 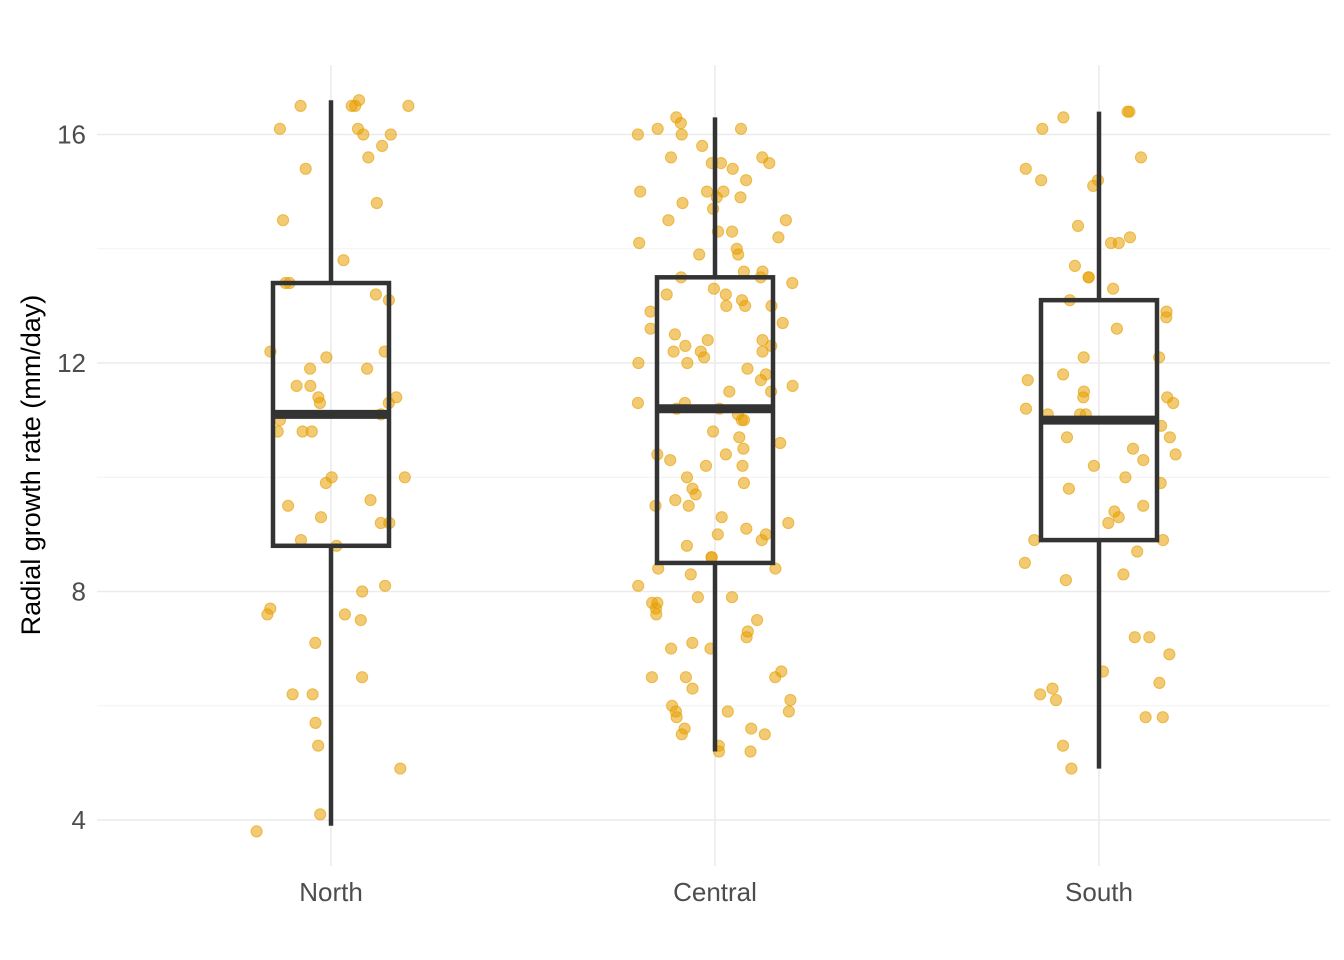 What do you see at coordinates (71, 135) in the screenshot?
I see `y-tick-label: 16` at bounding box center [71, 135].